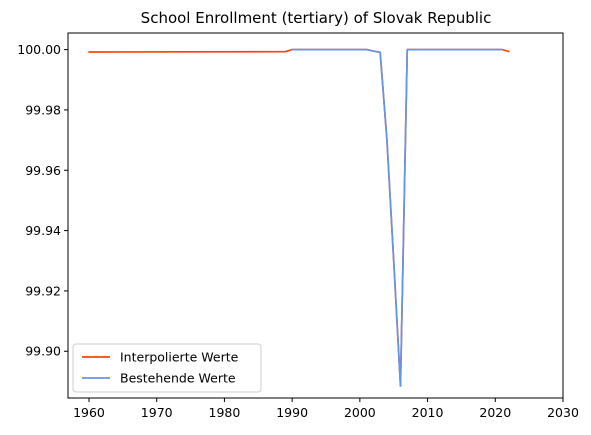 This screenshot has height=435, width=591. I want to click on x-tick-label: 1960, so click(89, 412).